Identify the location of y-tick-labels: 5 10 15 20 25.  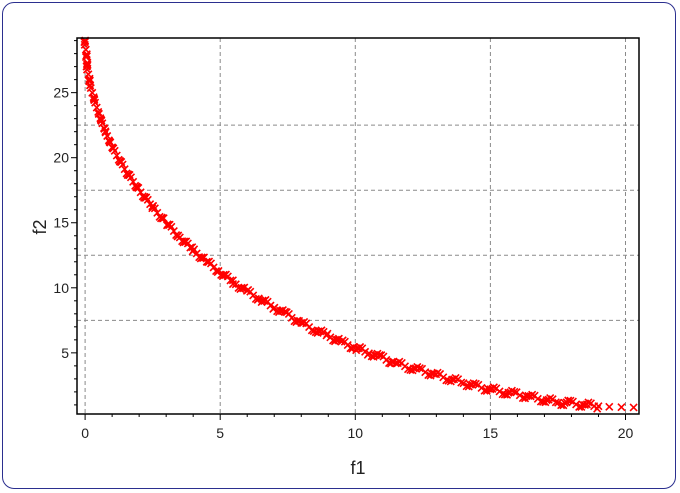
(61, 223).